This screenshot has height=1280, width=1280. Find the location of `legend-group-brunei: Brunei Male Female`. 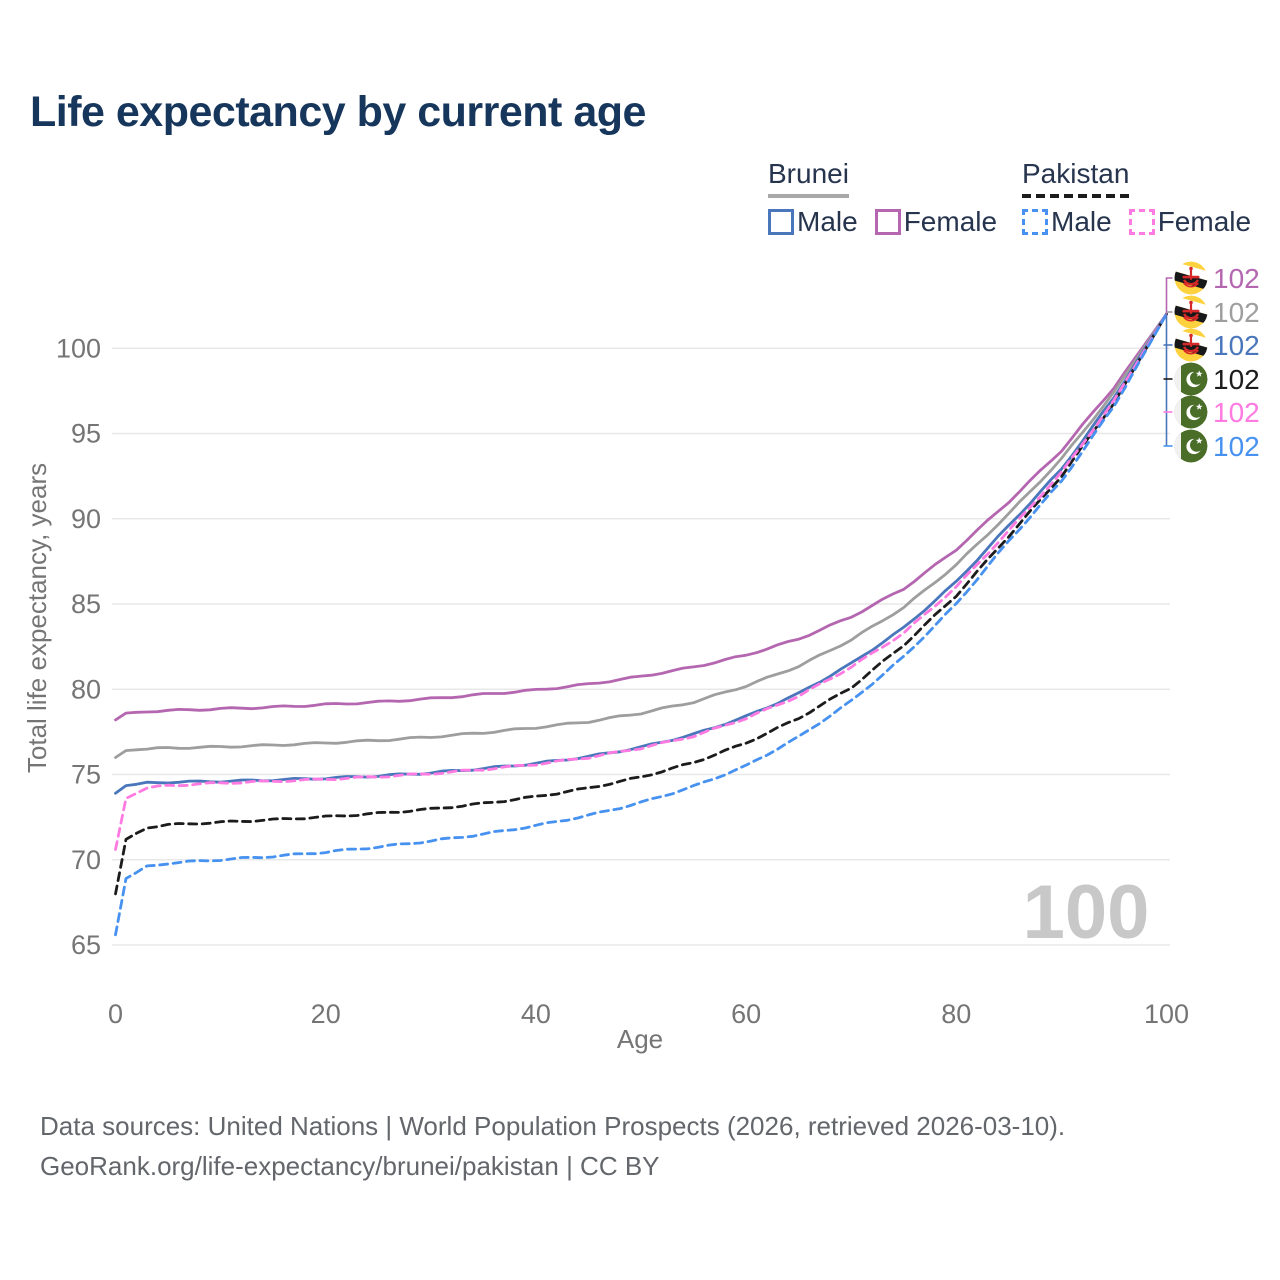

legend-group-brunei: Brunei Male Female is located at coordinates (891, 198).